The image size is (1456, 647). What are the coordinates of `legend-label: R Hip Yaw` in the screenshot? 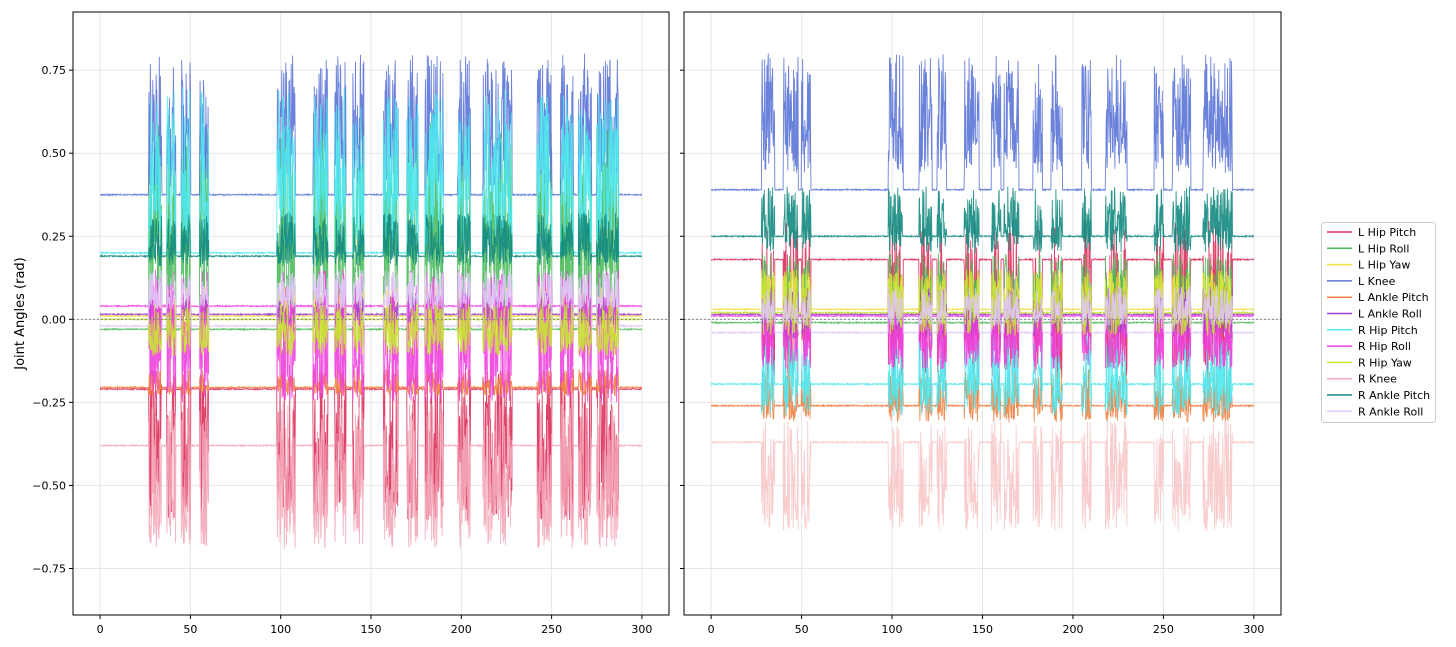 It's located at (1385, 362).